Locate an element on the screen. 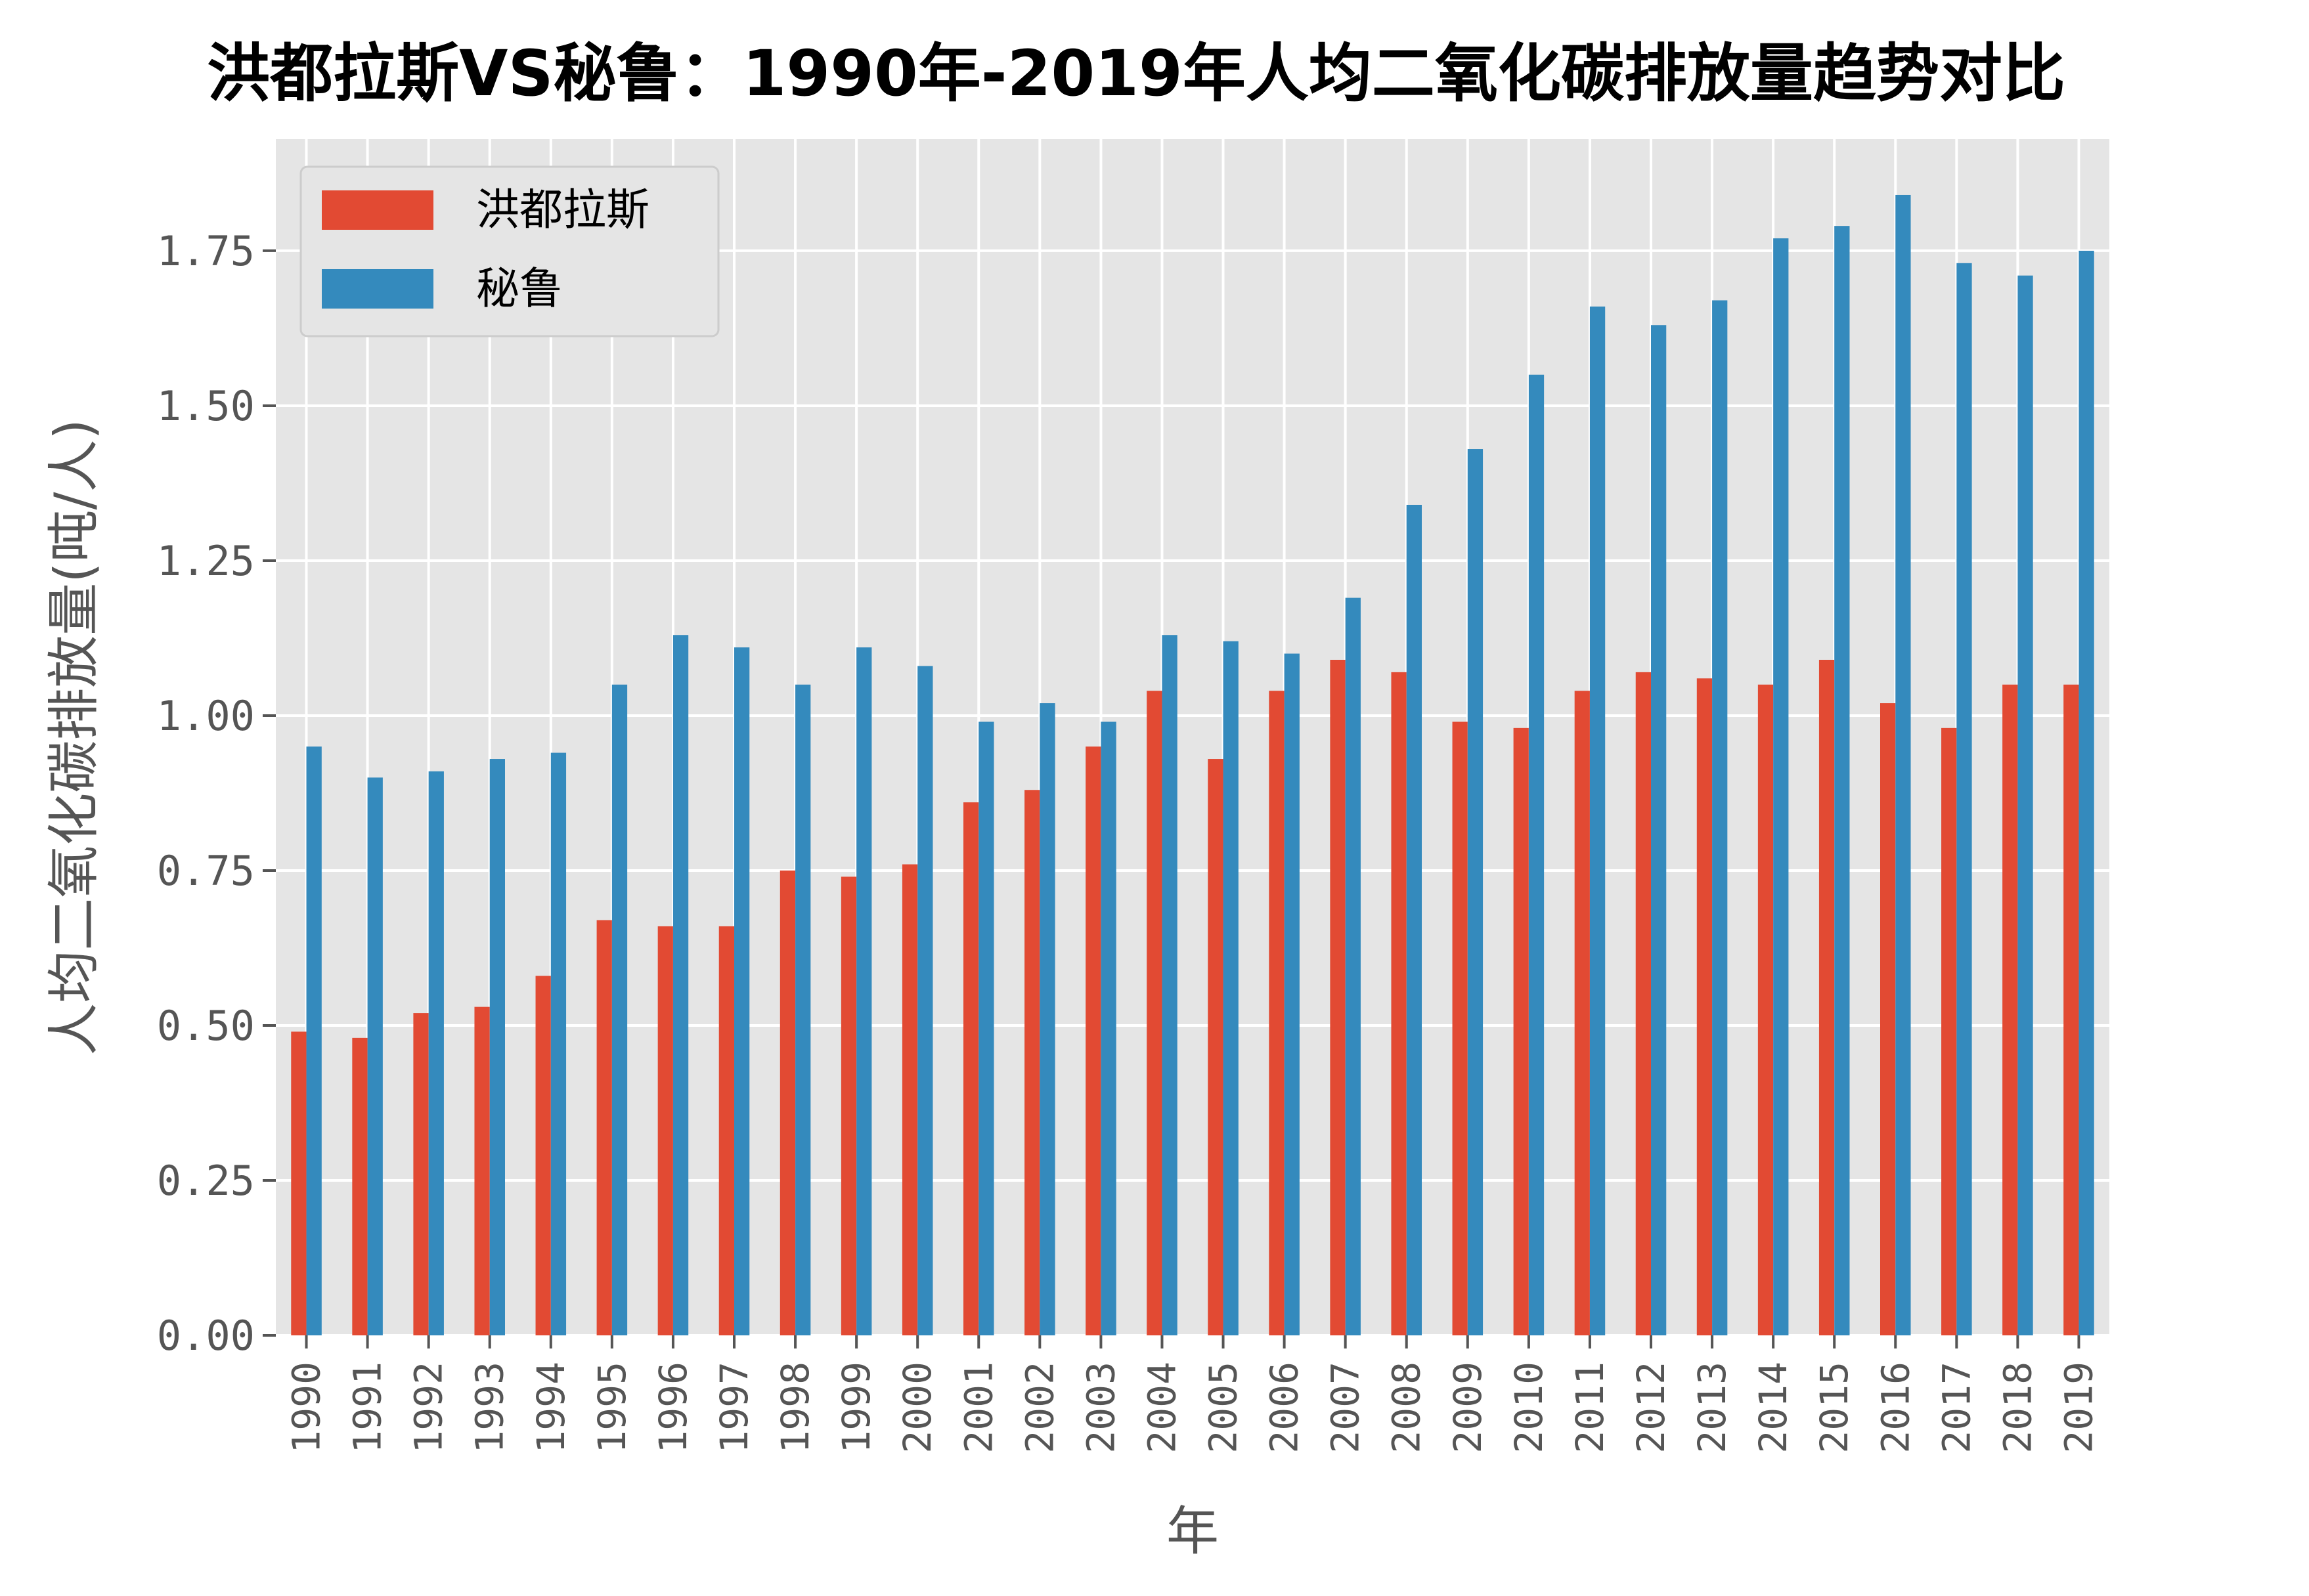 This screenshot has height=1596, width=2309. x-tick-label: 2010 is located at coordinates (1528, 1408).